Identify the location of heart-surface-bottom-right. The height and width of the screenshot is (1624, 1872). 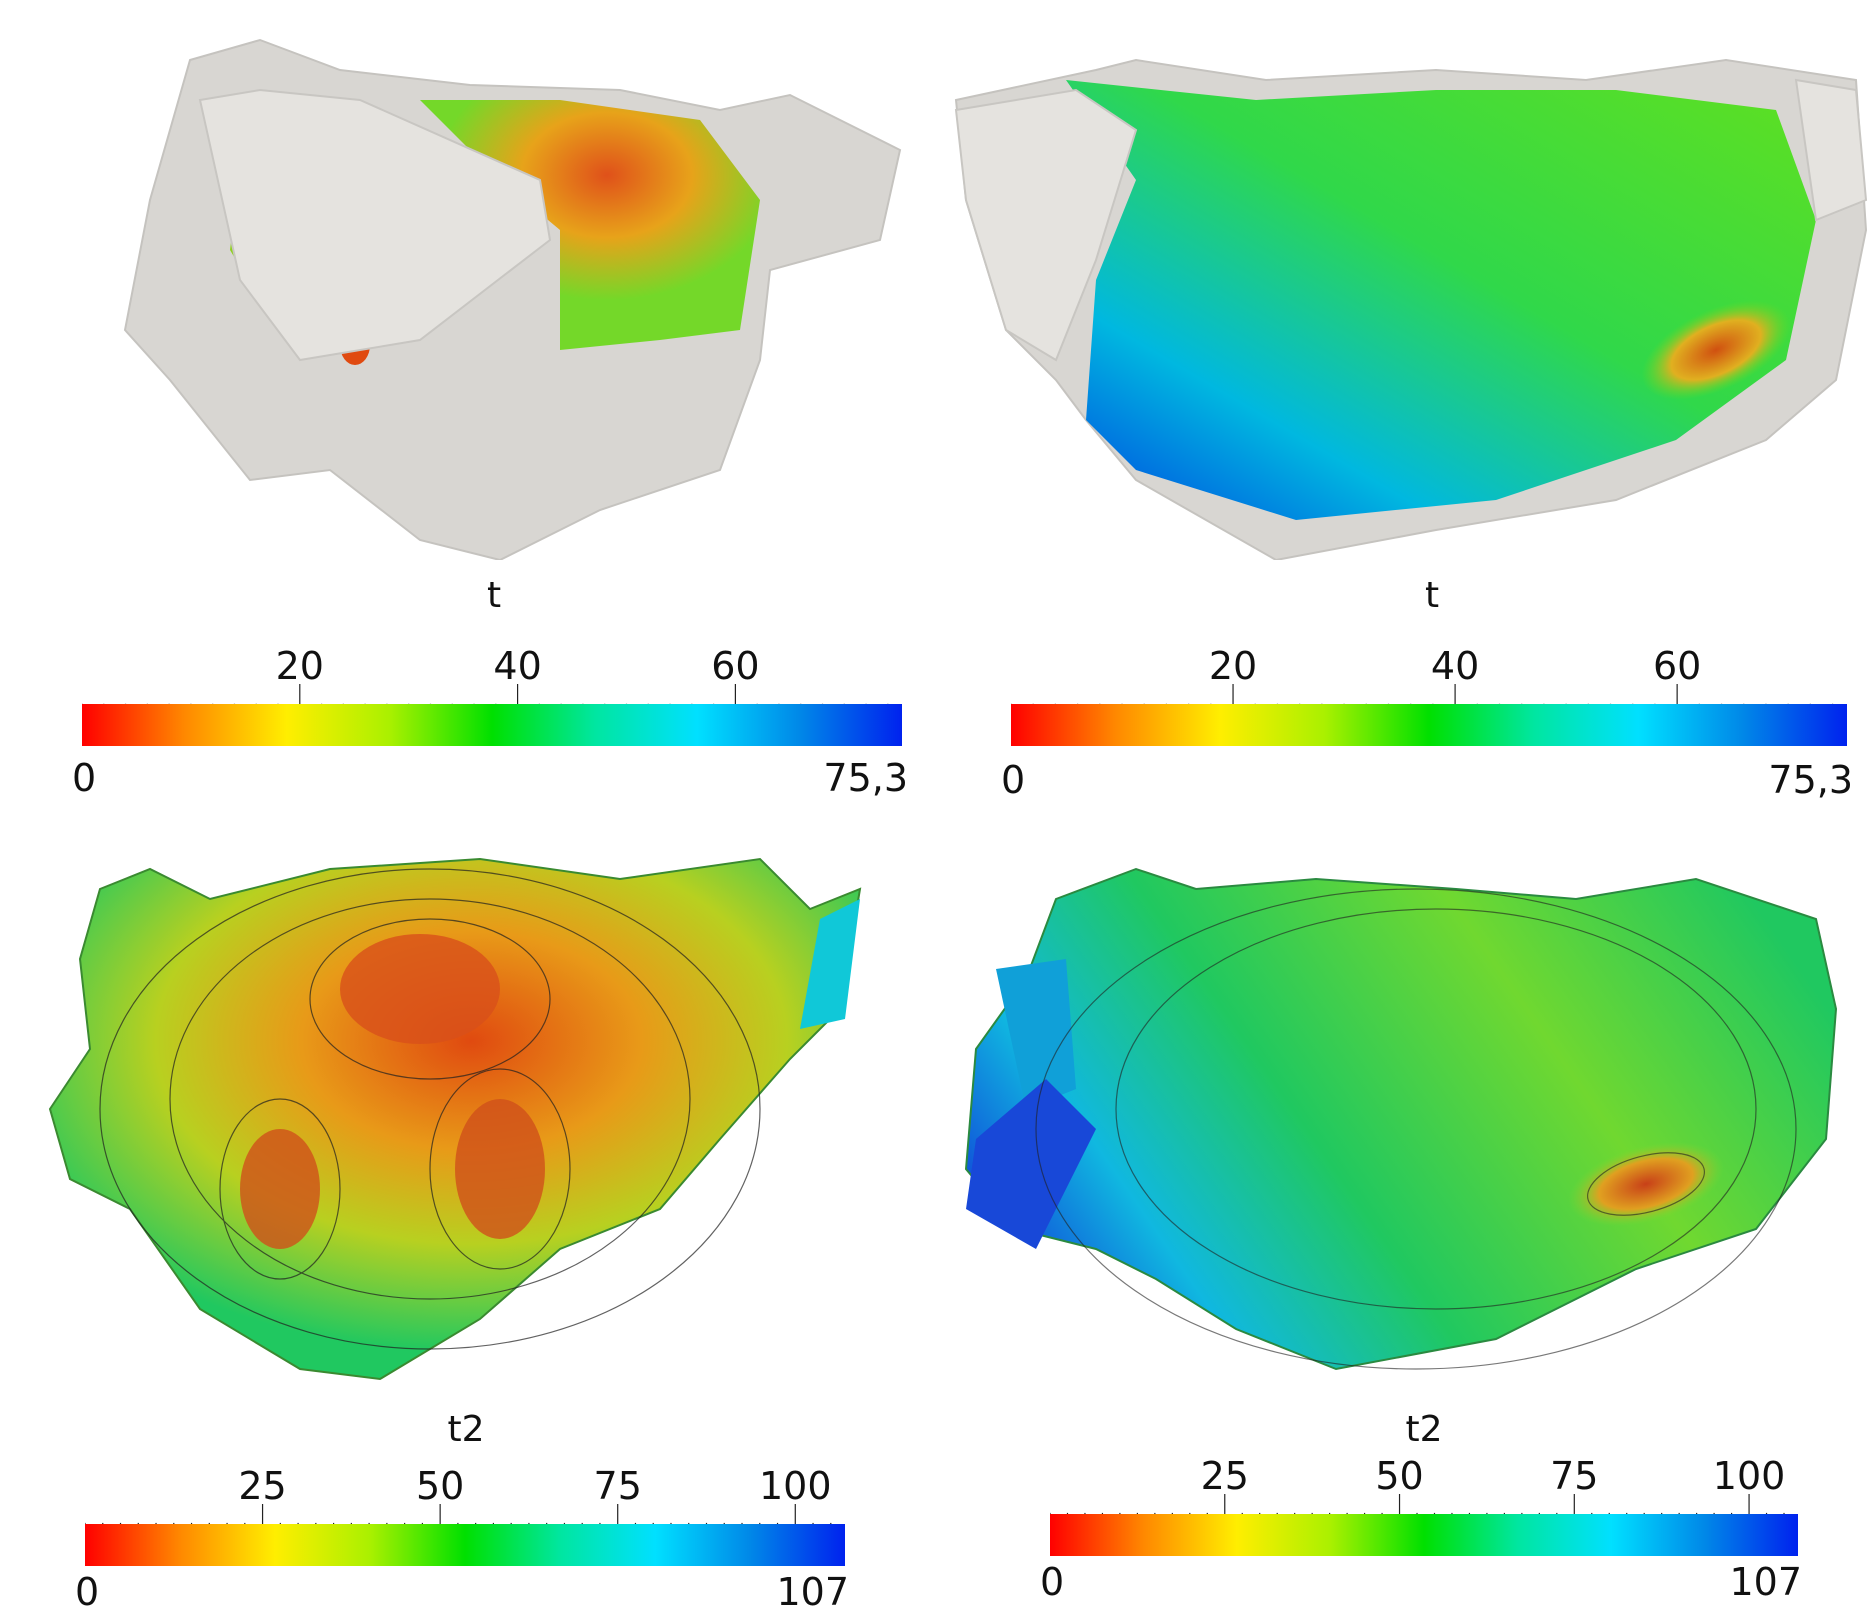
(1401, 1119).